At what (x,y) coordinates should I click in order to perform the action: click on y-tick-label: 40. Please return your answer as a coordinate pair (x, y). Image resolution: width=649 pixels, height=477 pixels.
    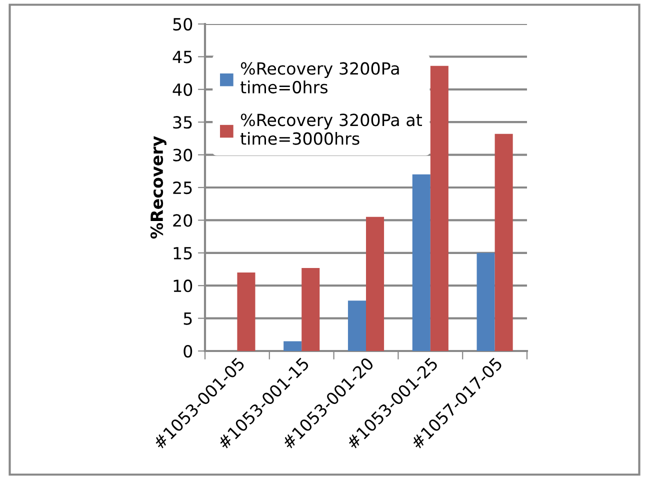
    Looking at the image, I should click on (182, 89).